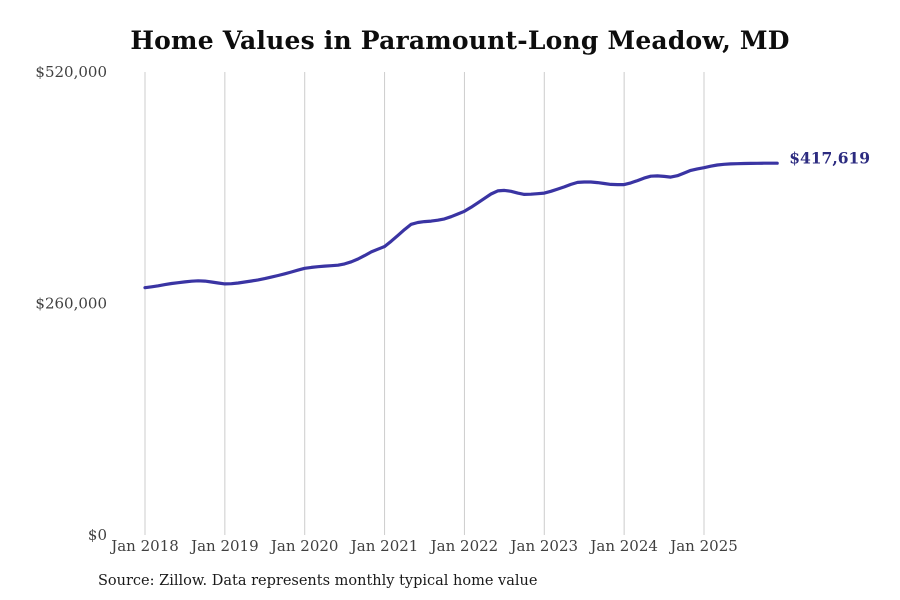  What do you see at coordinates (464, 546) in the screenshot?
I see `x-tick-label: Jan 2022` at bounding box center [464, 546].